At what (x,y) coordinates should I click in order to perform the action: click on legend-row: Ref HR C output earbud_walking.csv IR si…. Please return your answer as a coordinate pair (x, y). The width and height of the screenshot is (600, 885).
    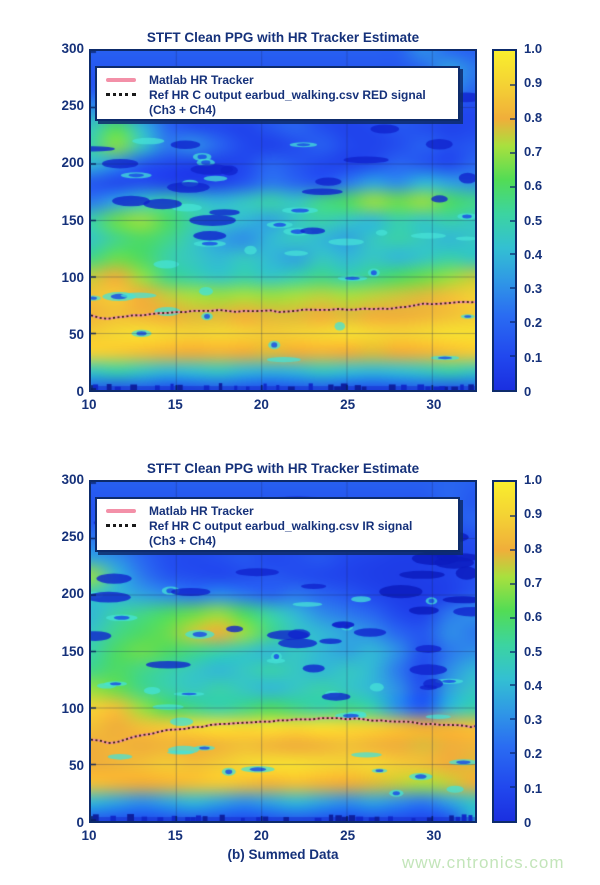
    Looking at the image, I should click on (282, 525).